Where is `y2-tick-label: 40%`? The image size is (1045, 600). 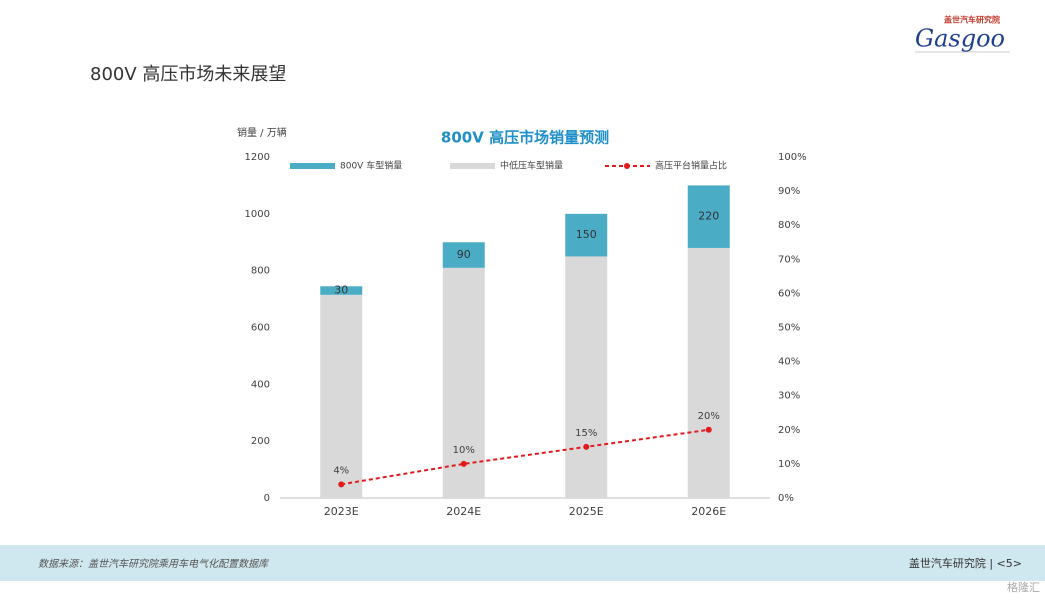
y2-tick-label: 40% is located at coordinates (789, 362).